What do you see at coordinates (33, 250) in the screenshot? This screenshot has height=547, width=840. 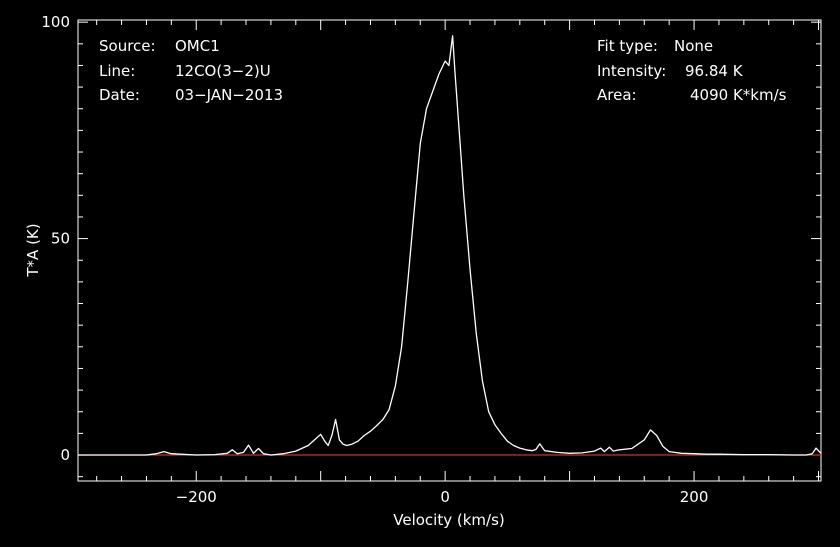 I see `y-axis-label: T*A (K)` at bounding box center [33, 250].